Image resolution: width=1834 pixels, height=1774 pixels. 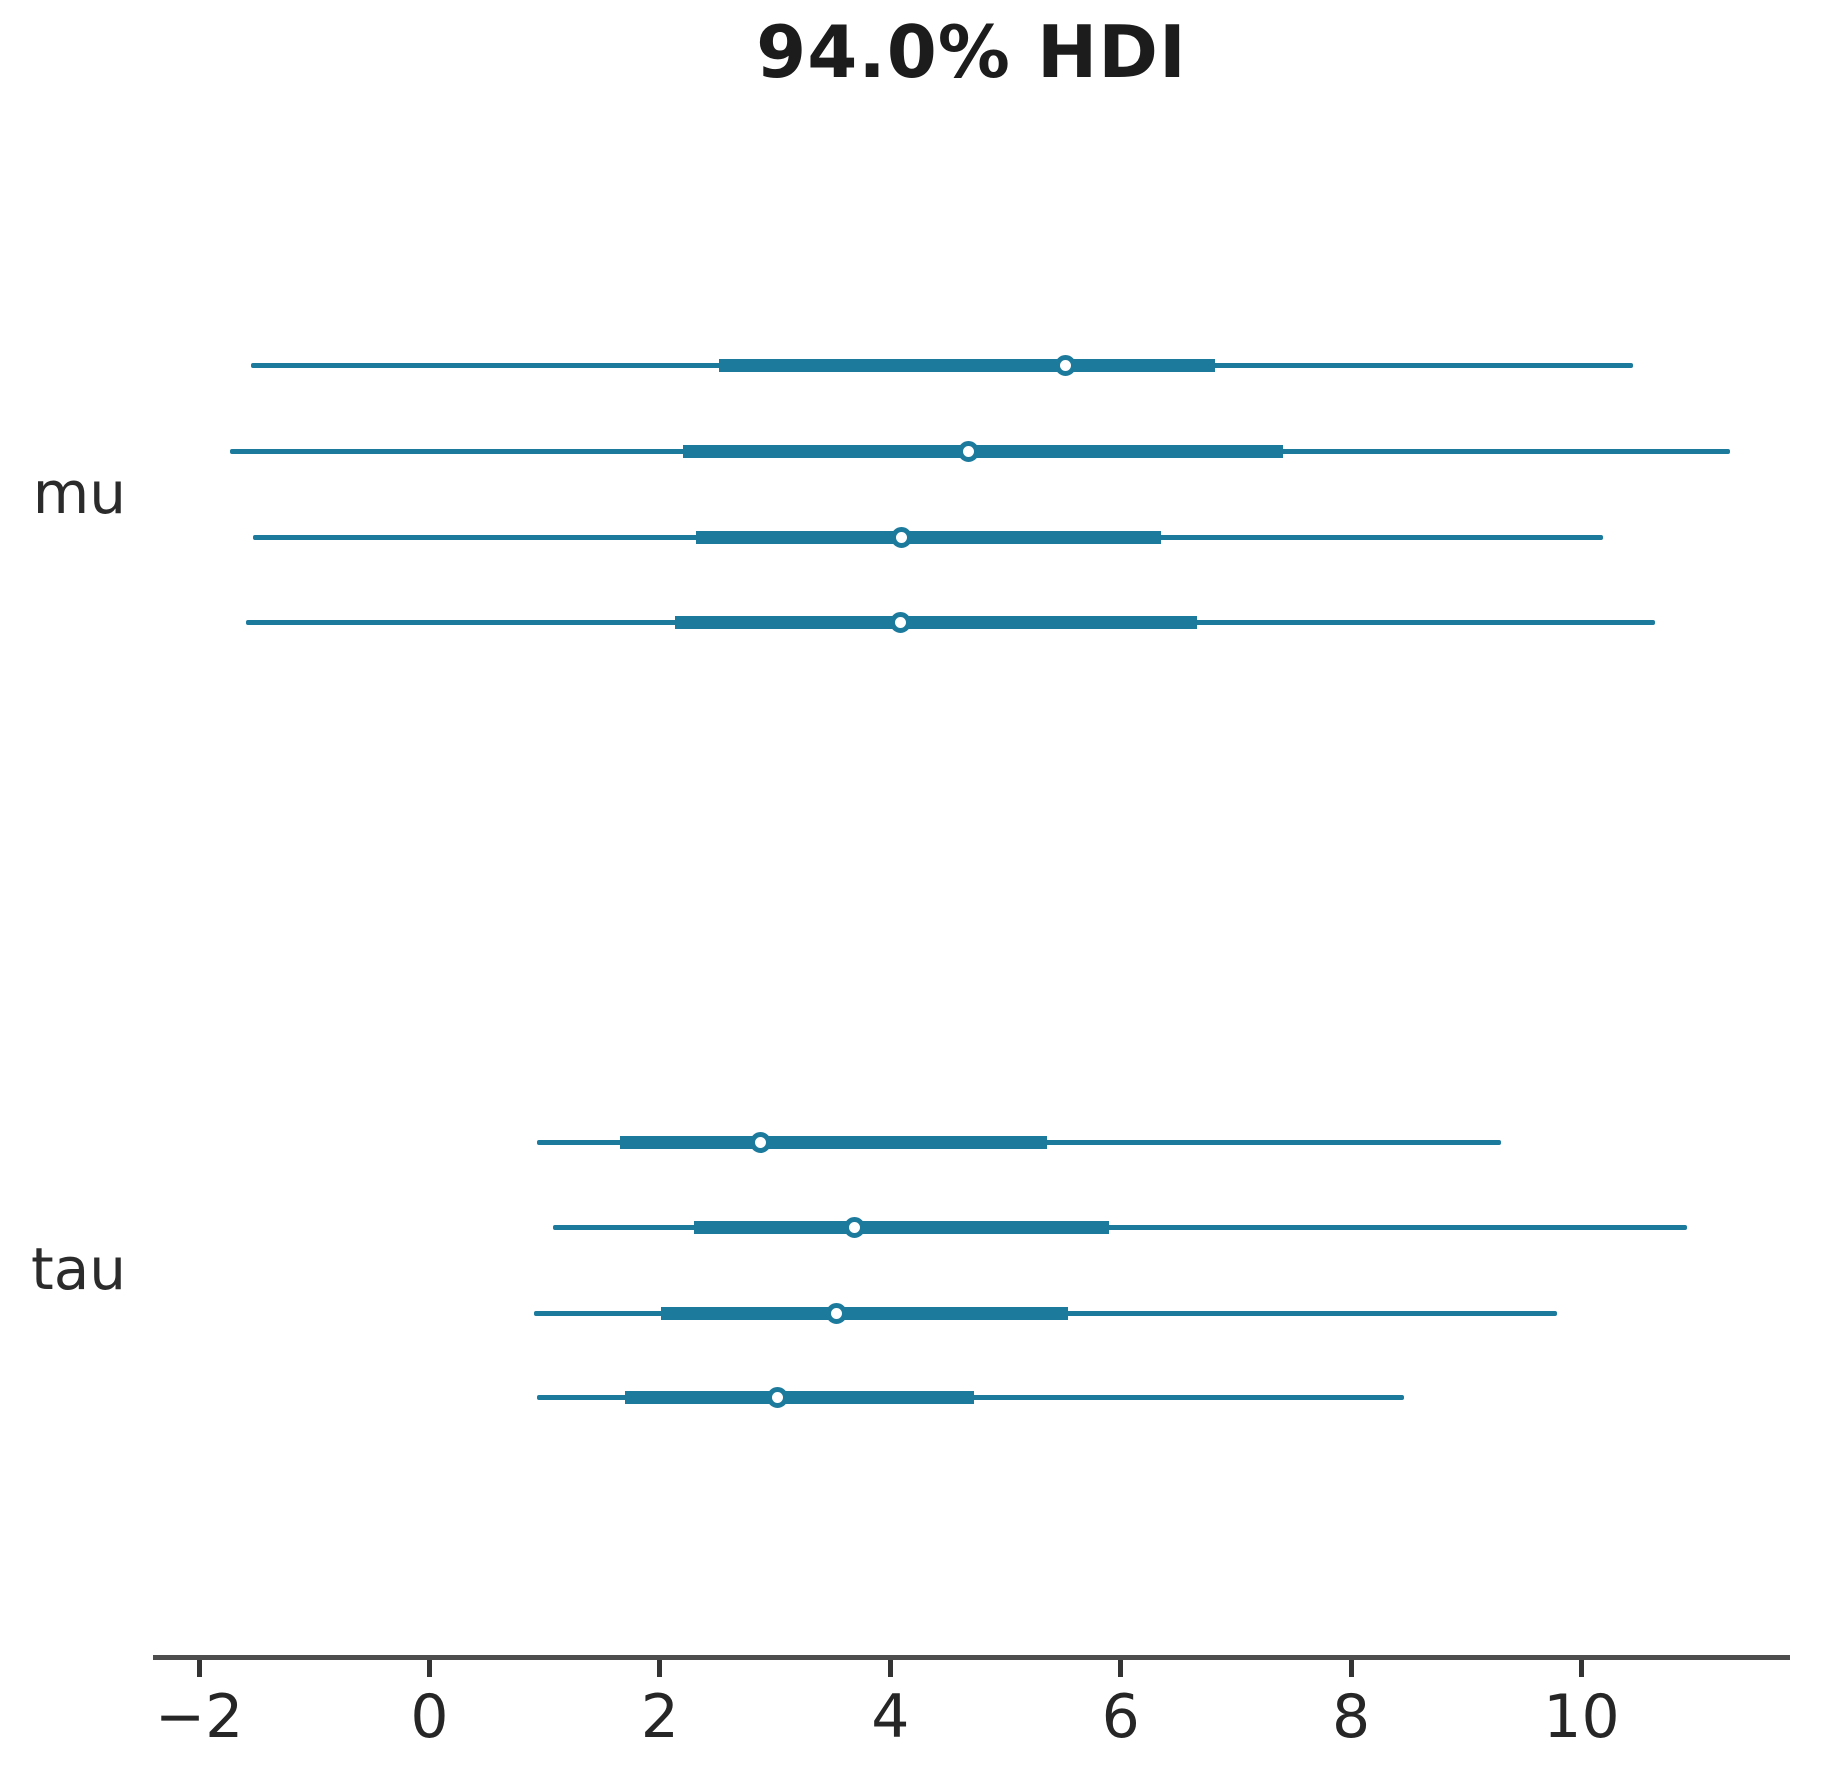 What do you see at coordinates (1120, 1227) in the screenshot?
I see `hdi-line-tau-chain1` at bounding box center [1120, 1227].